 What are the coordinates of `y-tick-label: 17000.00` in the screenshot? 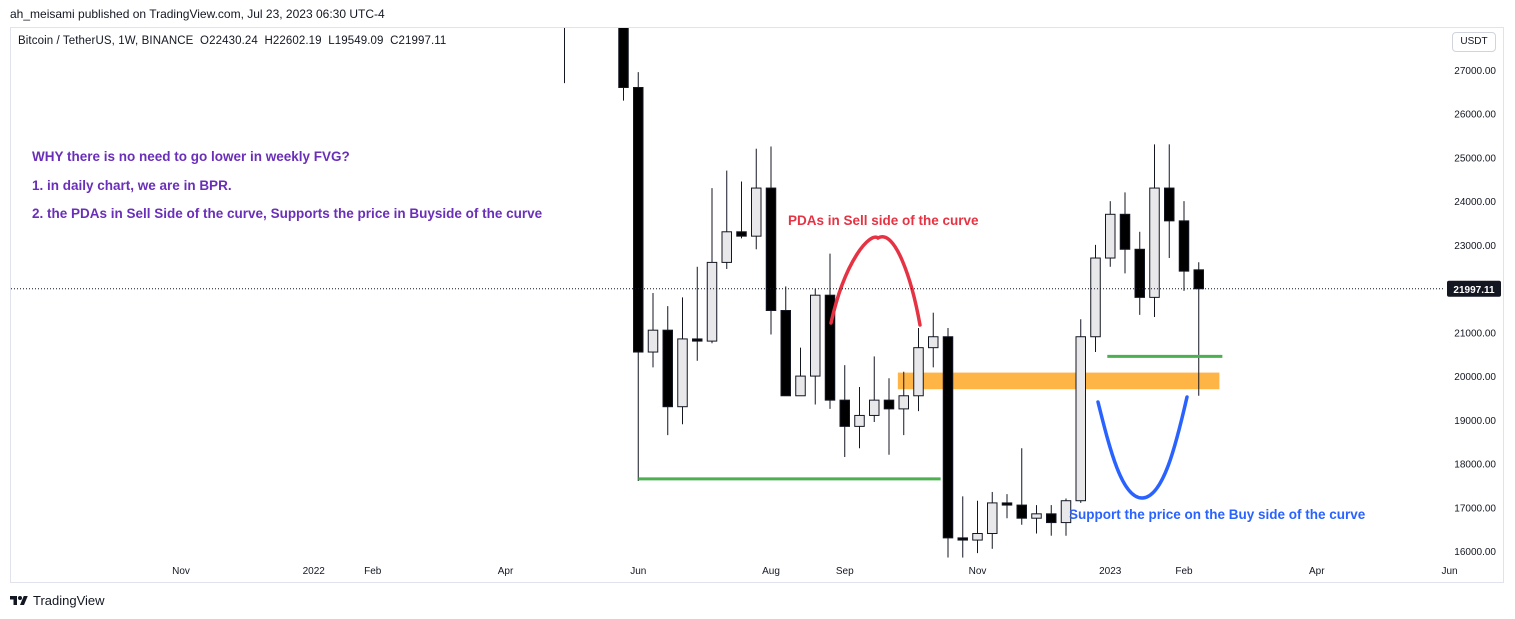 It's located at (1475, 508).